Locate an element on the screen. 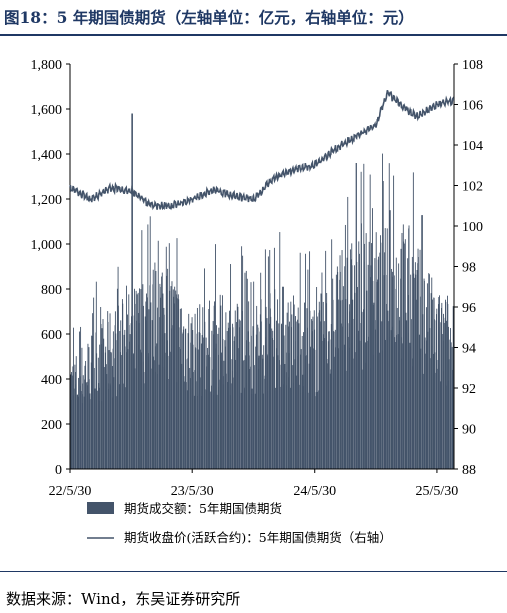 This screenshot has height=613, width=507. y-right-ticks: 88 90 92 94 96 98 100 102 104 106 108 is located at coordinates (468, 268).